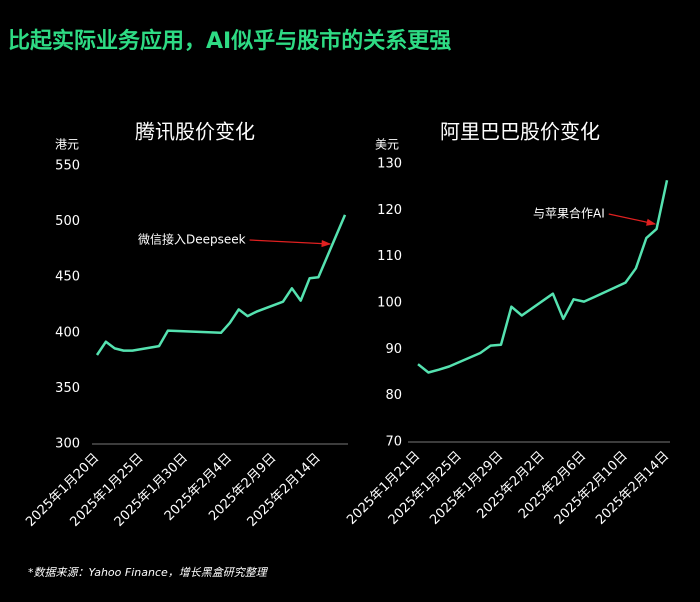 The width and height of the screenshot is (700, 602). Describe the element at coordinates (393, 395) in the screenshot. I see `y-tick-label: 80` at that location.